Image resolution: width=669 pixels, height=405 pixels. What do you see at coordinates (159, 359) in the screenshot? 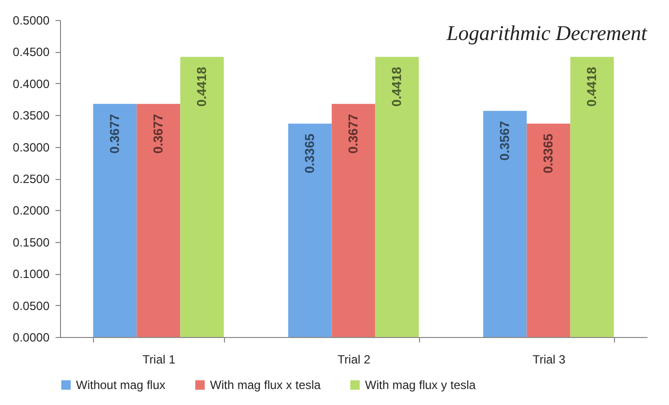
I see `x-tick-label: Trial 1` at bounding box center [159, 359].